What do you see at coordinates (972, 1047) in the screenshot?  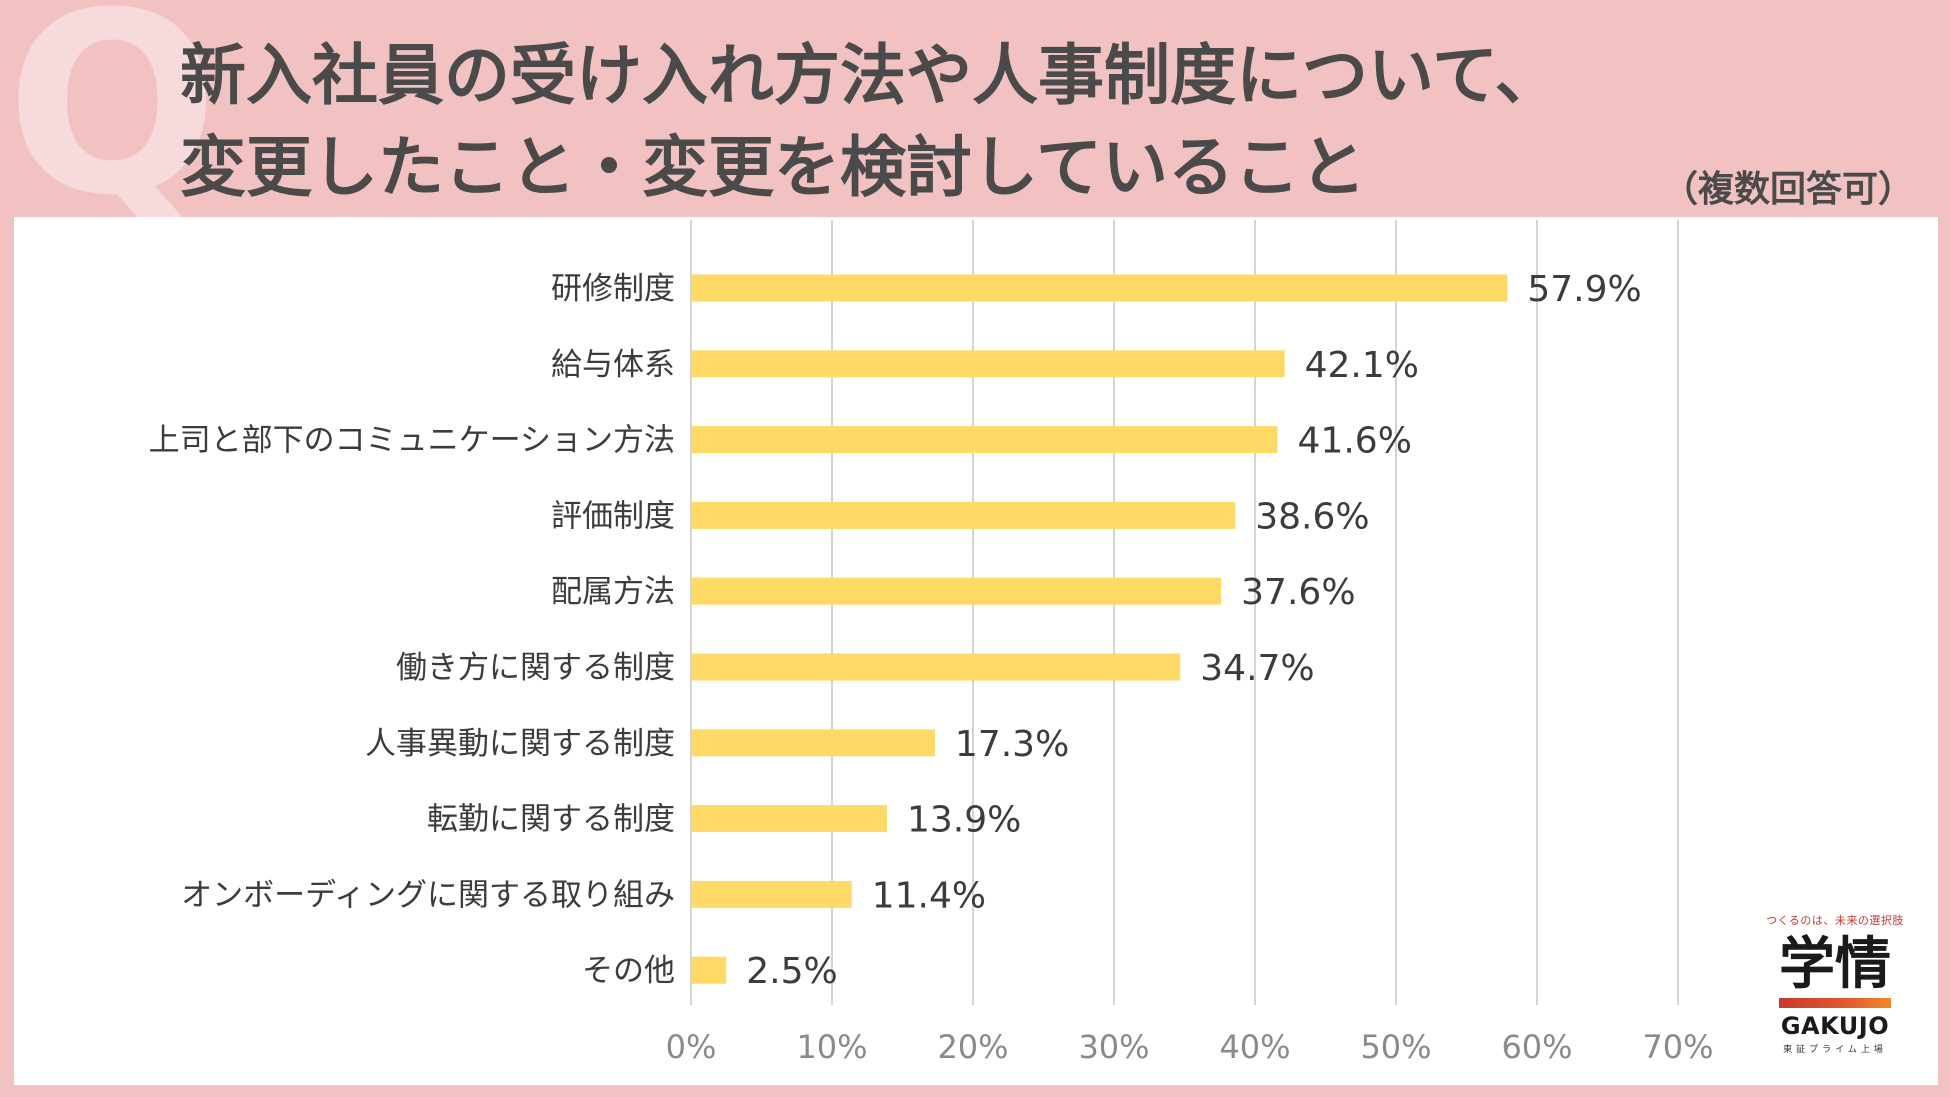 I see `x-tick-label: 20%` at bounding box center [972, 1047].